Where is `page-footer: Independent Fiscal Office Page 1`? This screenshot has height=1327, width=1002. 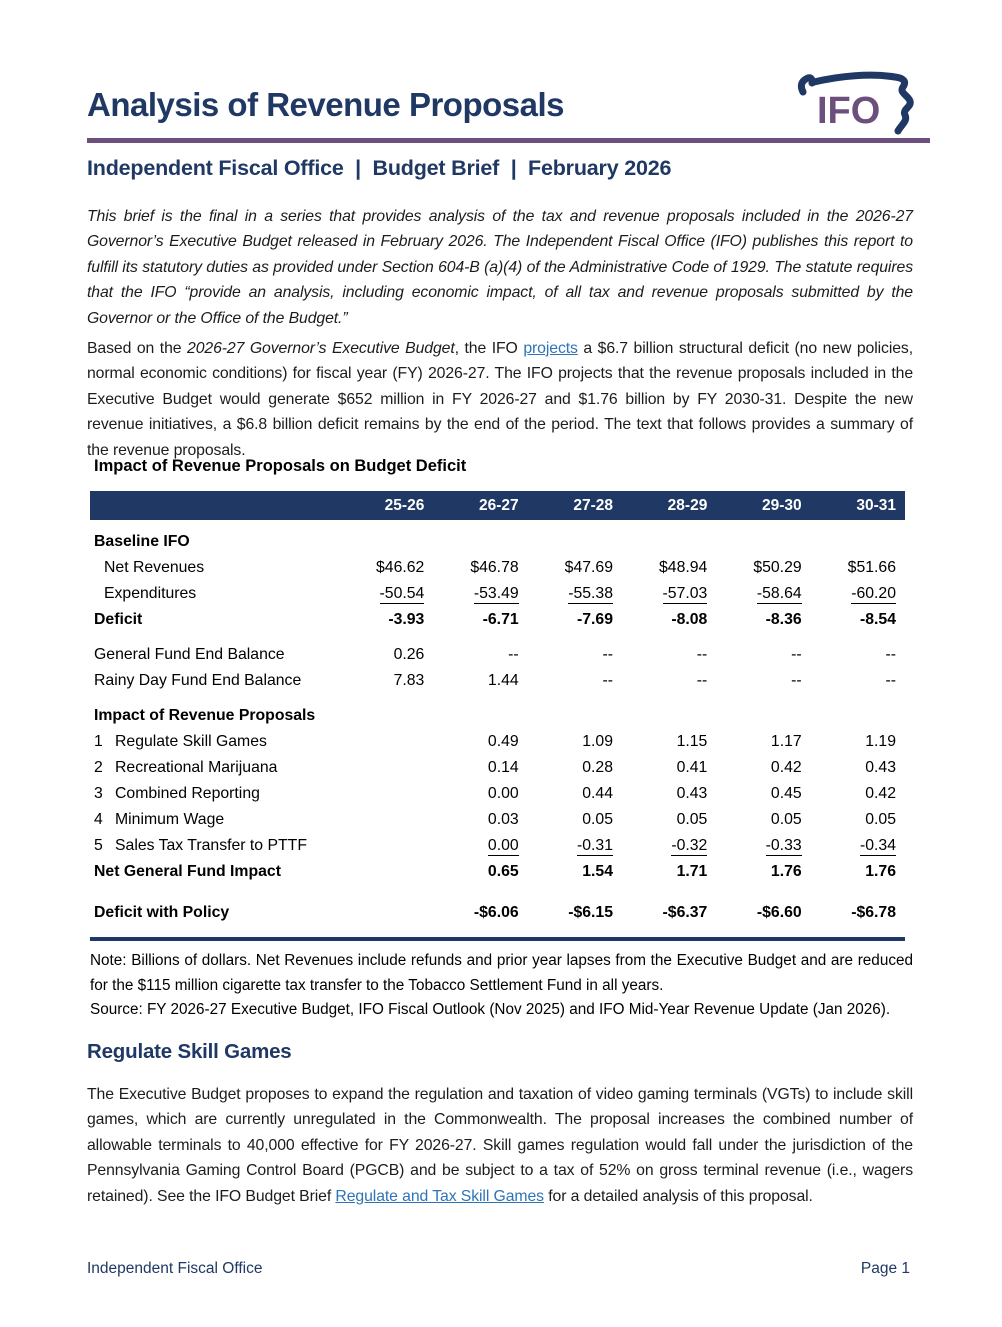
page-footer: Independent Fiscal Office Page 1 is located at coordinates (498, 1269).